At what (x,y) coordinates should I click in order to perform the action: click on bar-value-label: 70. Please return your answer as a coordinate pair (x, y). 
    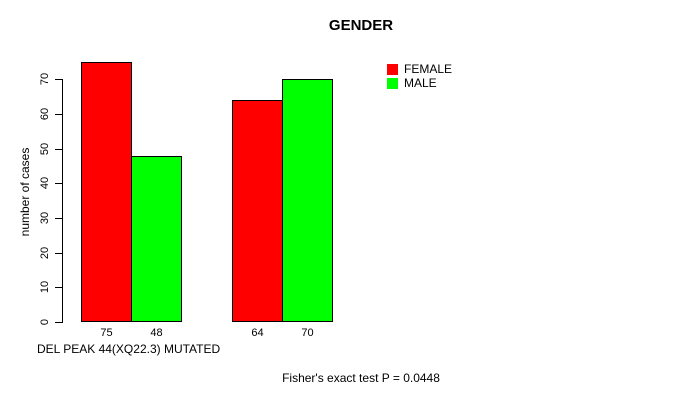
    Looking at the image, I should click on (307, 333).